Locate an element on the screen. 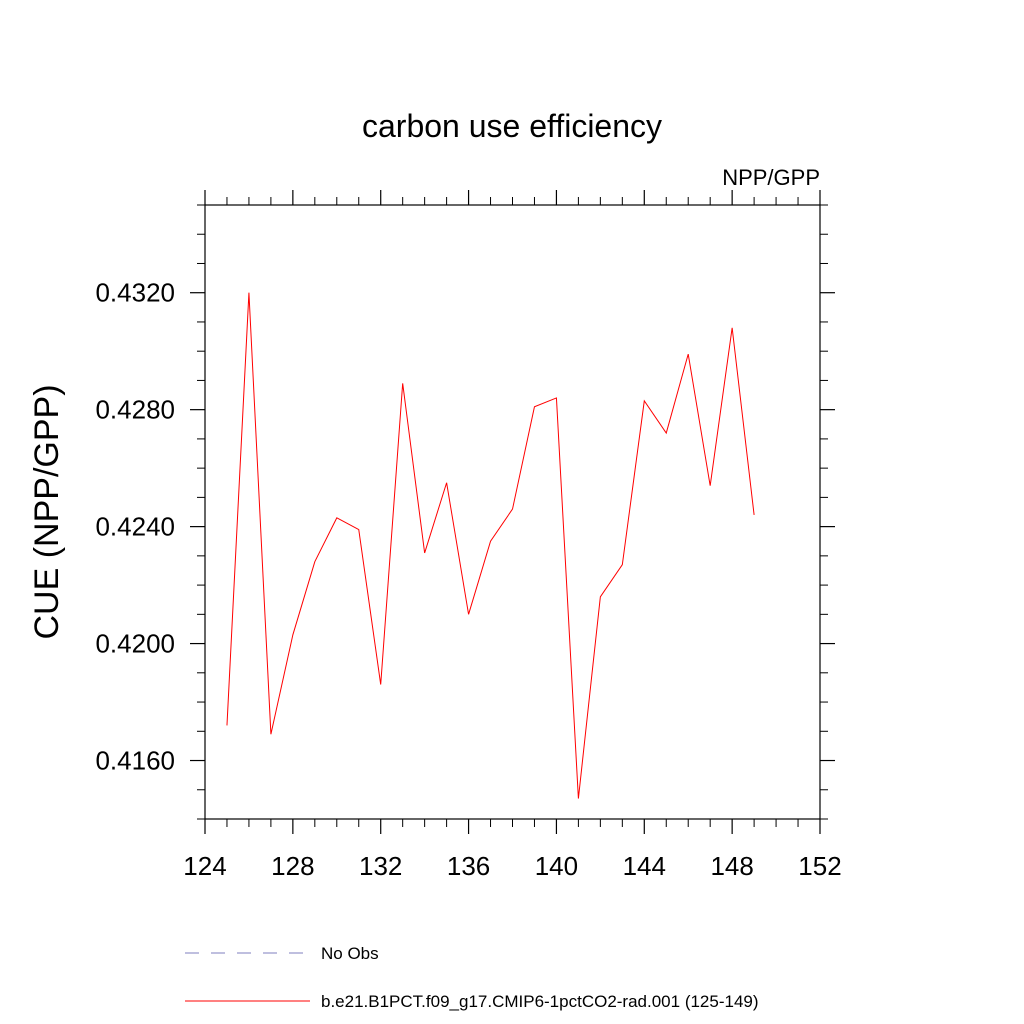 Image resolution: width=1024 pixels, height=1024 pixels. y-tick-label: 0.4320 is located at coordinates (135, 293).